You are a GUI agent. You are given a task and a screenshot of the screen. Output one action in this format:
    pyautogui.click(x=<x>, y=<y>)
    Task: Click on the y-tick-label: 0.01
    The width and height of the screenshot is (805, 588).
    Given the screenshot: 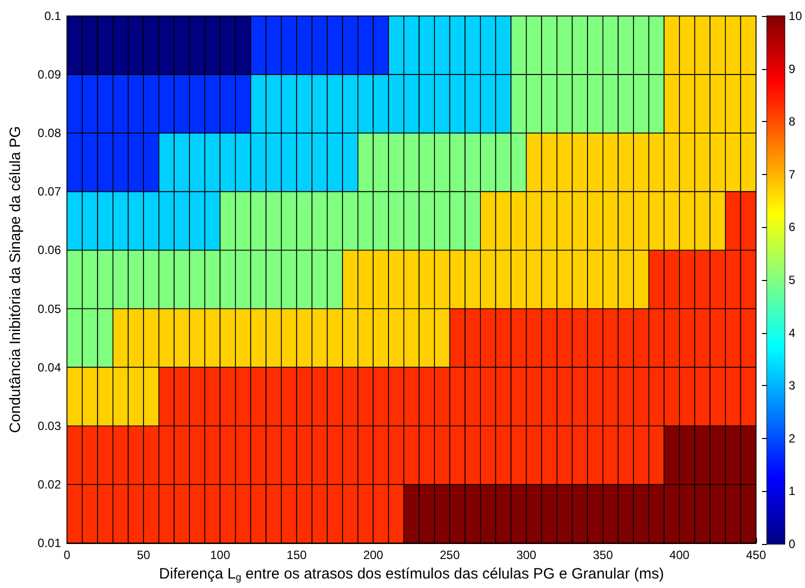 What is the action you would take?
    pyautogui.click(x=50, y=543)
    